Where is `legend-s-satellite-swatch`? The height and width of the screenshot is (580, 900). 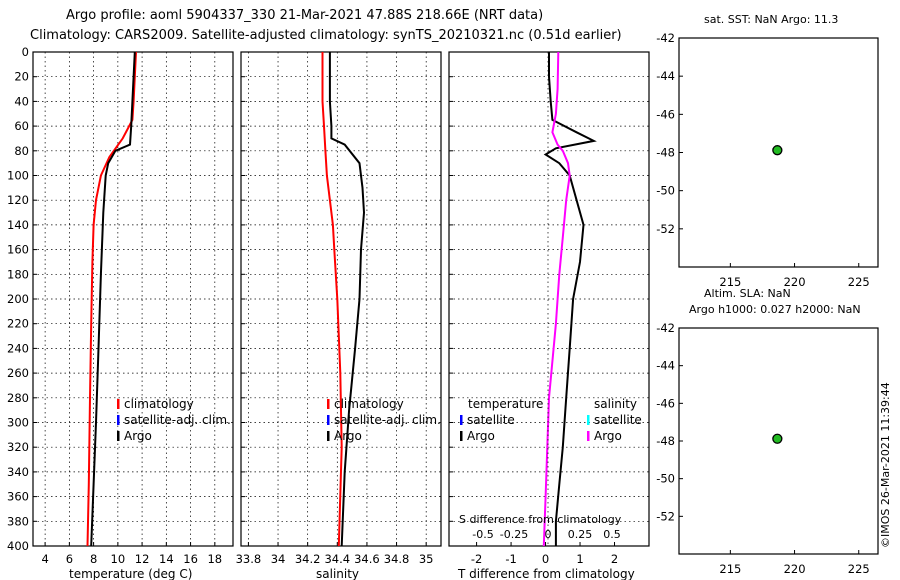 legend-s-satellite-swatch is located at coordinates (588, 420).